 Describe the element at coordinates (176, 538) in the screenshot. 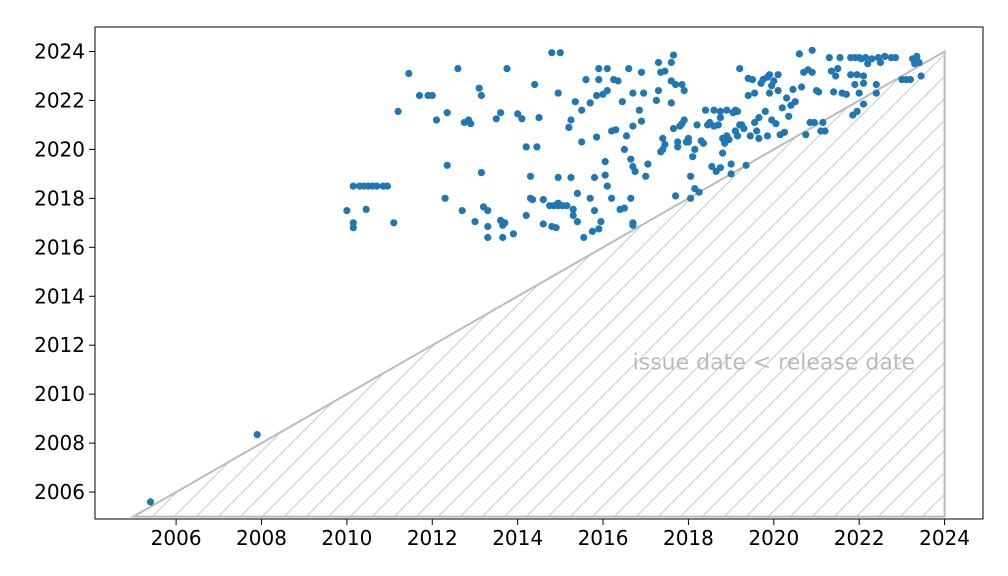

I see `x-tick-label: 2006` at that location.